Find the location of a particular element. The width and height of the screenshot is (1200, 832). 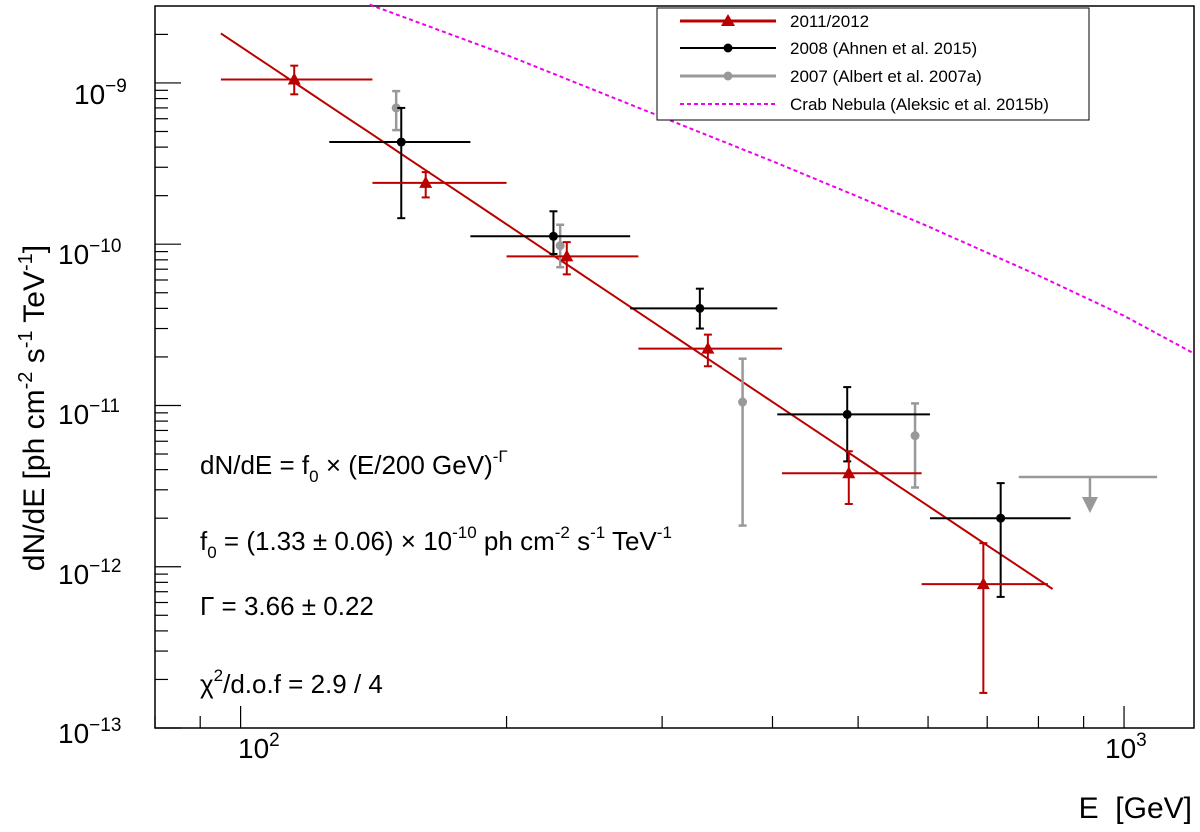

x-tick-label-100: 10² is located at coordinates (259, 747).